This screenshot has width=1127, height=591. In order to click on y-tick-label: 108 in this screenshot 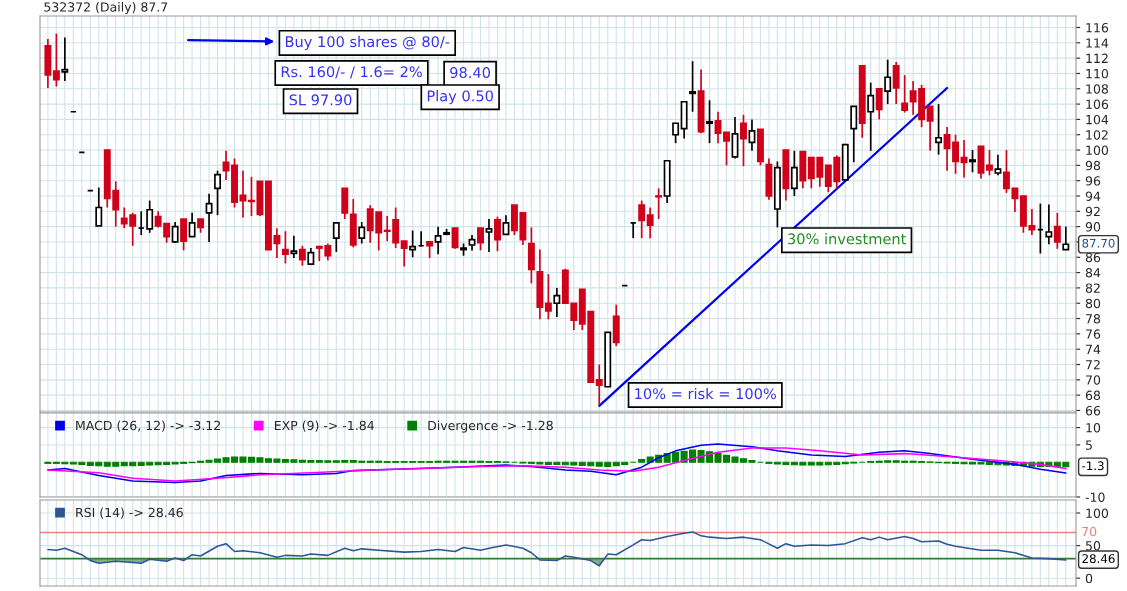, I will do `click(1097, 89)`.